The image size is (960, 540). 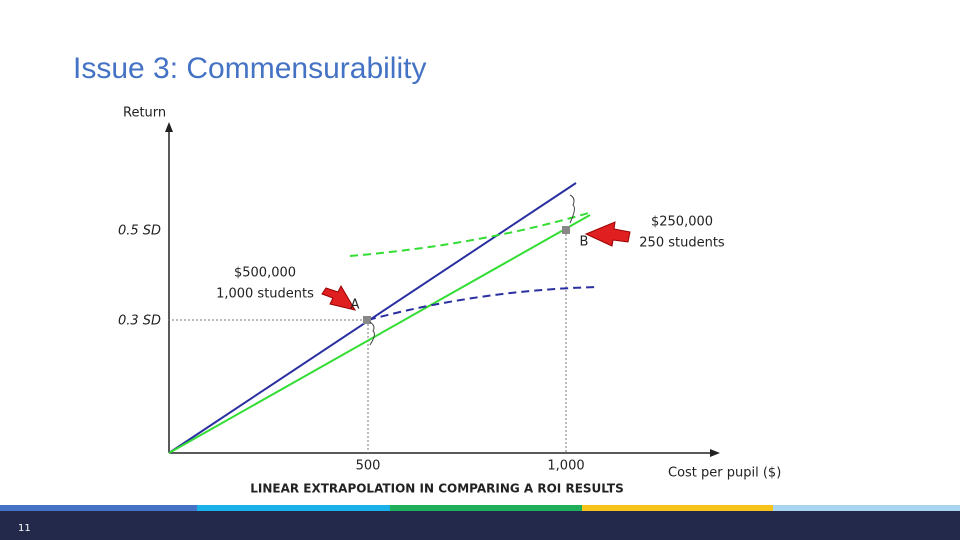 What do you see at coordinates (169, 127) in the screenshot?
I see `y-arrow` at bounding box center [169, 127].